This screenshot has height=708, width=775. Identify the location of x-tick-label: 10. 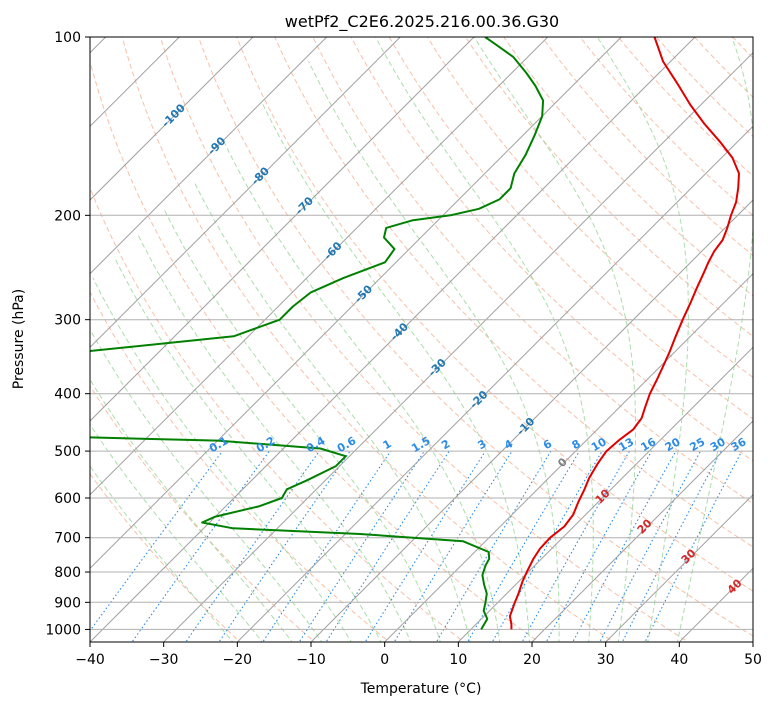
(458, 660).